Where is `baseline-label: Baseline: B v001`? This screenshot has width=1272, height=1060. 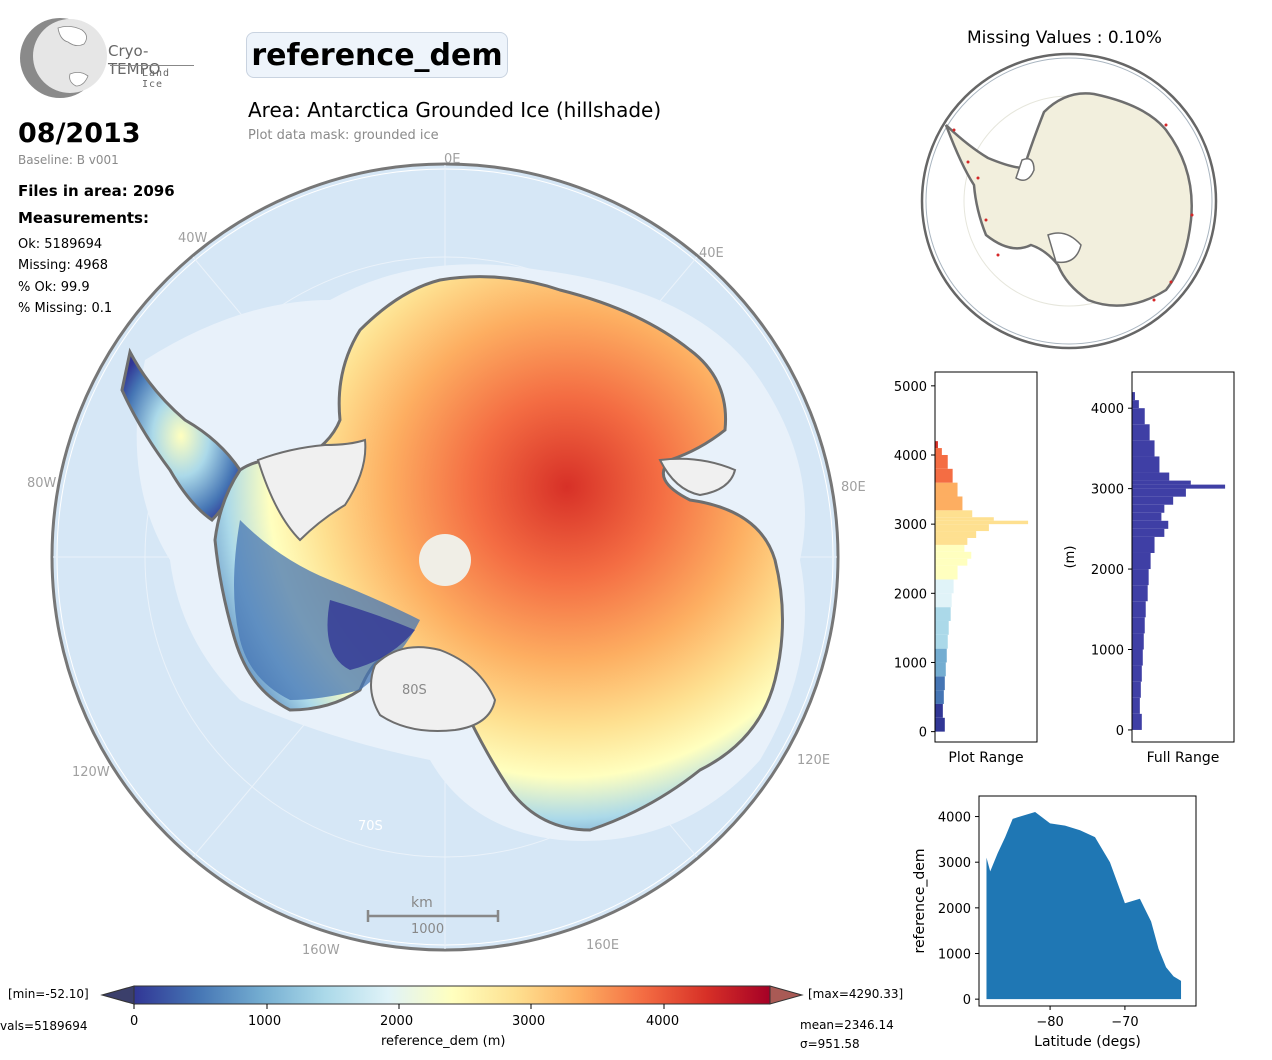
baseline-label: Baseline: B v001 is located at coordinates (68, 160).